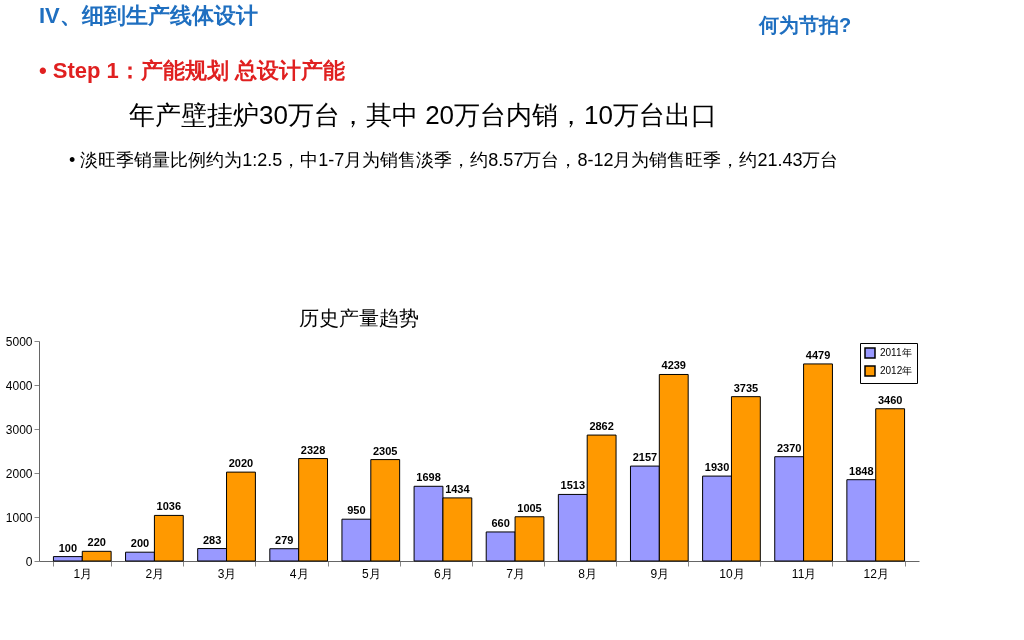  I want to click on data-label: 220, so click(96, 542).